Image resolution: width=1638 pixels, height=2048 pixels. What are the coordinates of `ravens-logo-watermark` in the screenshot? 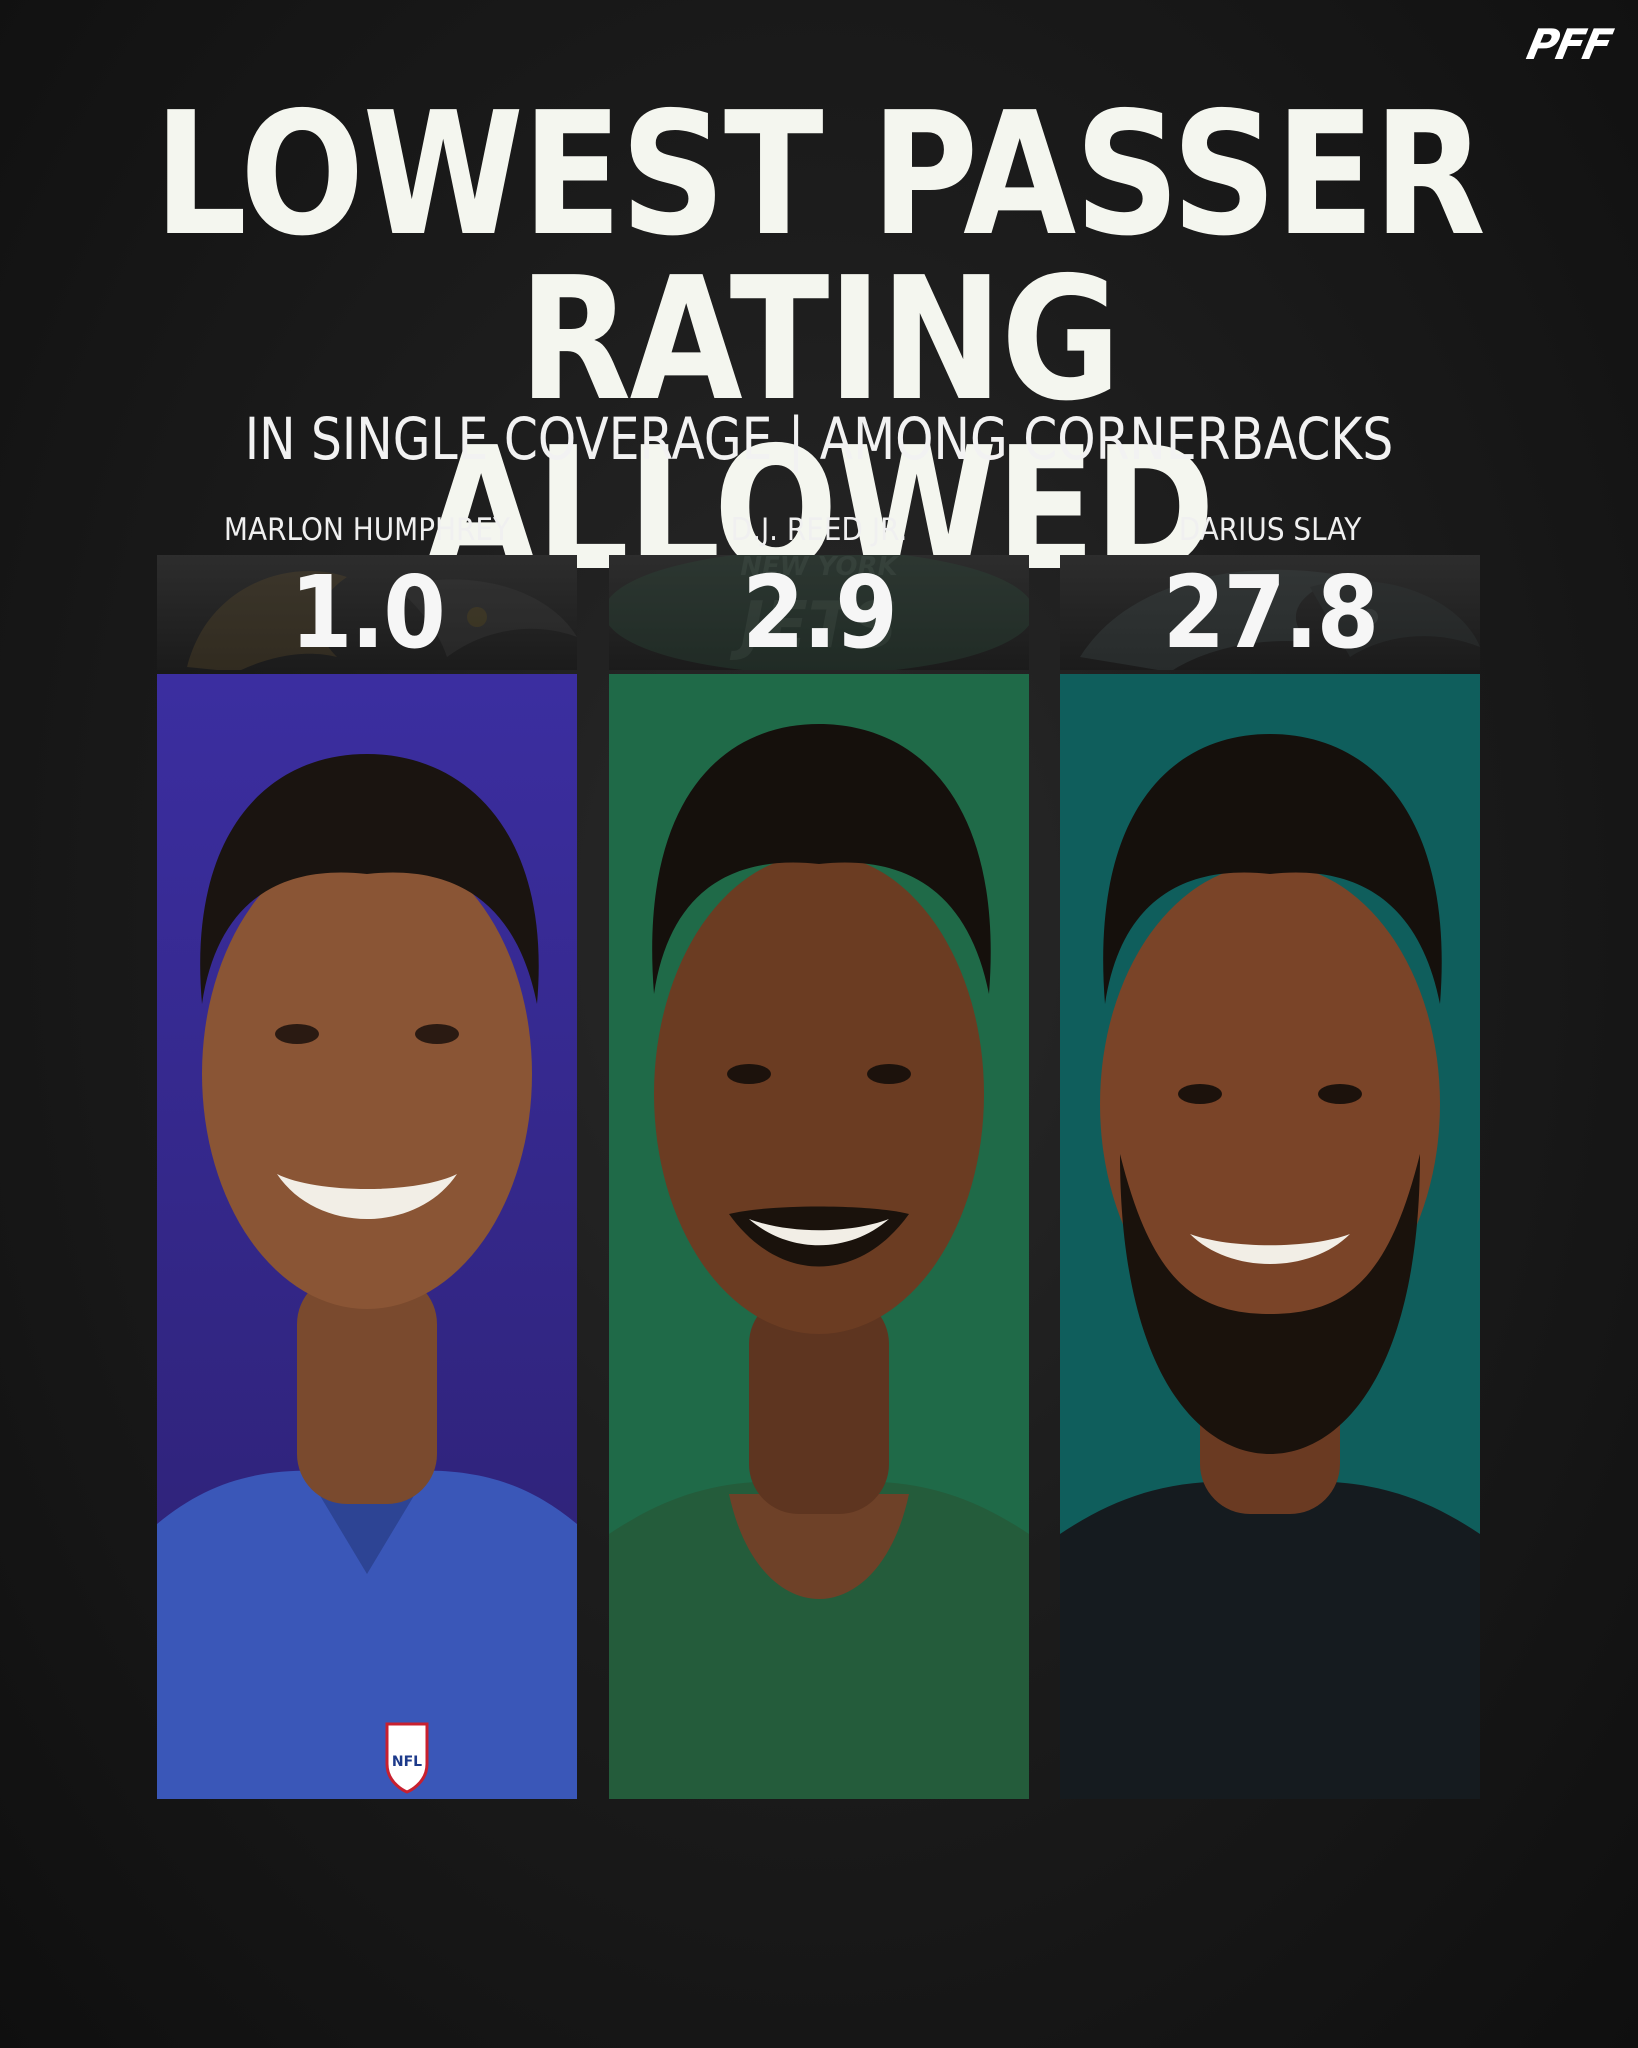 It's located at (382, 620).